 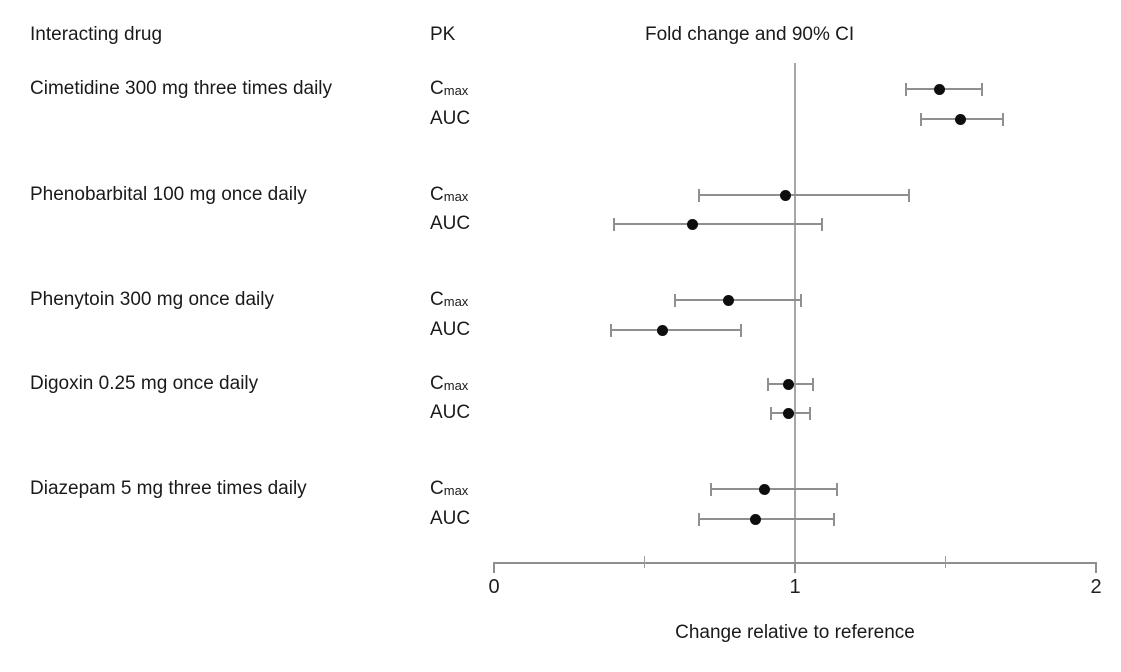 What do you see at coordinates (144, 383) in the screenshot?
I see `drug-label: Digoxin 0.25 mg once daily` at bounding box center [144, 383].